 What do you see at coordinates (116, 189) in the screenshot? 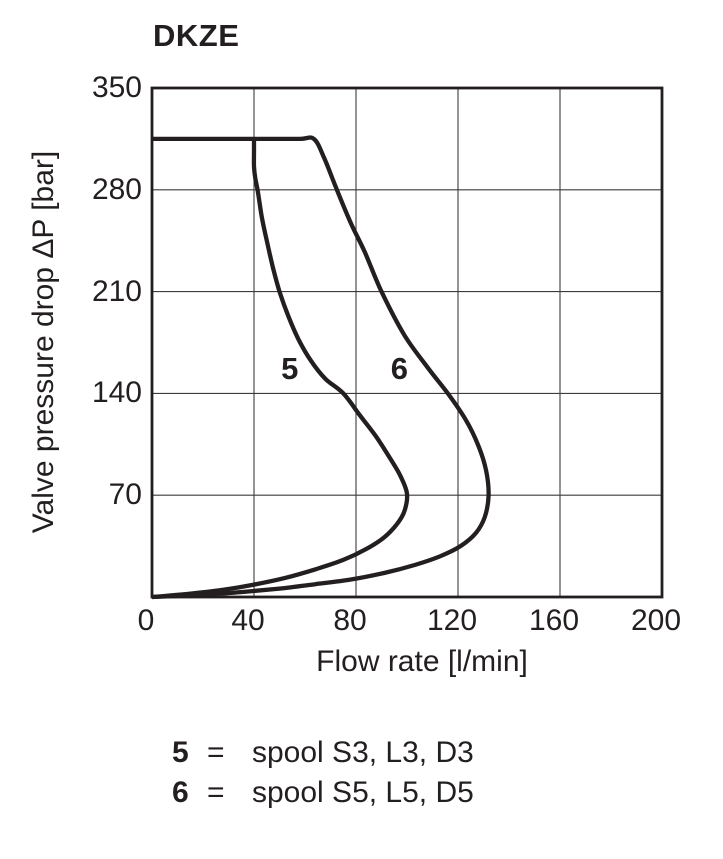
I see `y-tick-label-280: 280` at bounding box center [116, 189].